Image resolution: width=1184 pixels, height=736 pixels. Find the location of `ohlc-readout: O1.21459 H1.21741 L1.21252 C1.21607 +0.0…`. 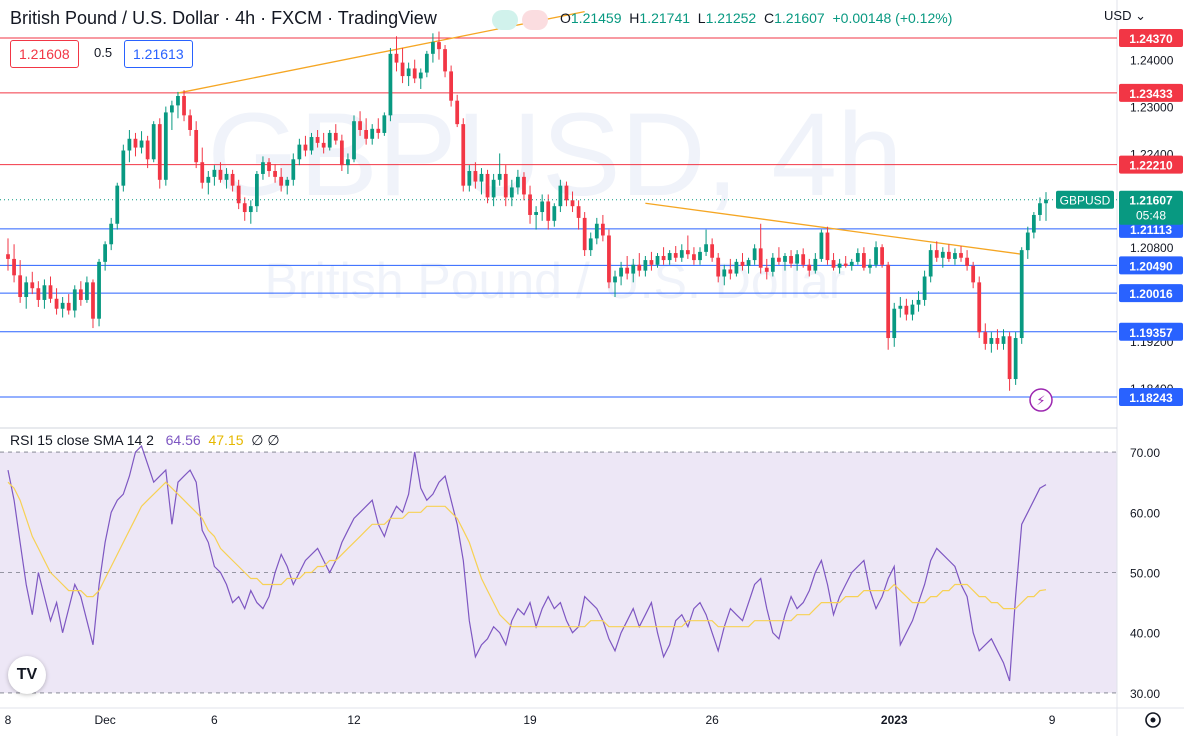

ohlc-readout: O1.21459 H1.21741 L1.21252 C1.21607 +0.0… is located at coordinates (756, 18).